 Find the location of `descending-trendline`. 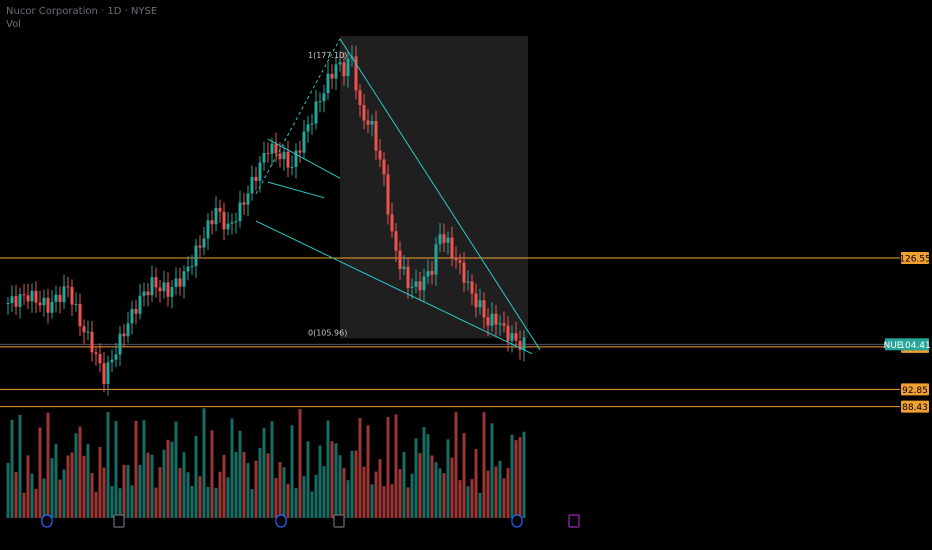

descending-trendline is located at coordinates (440, 194).